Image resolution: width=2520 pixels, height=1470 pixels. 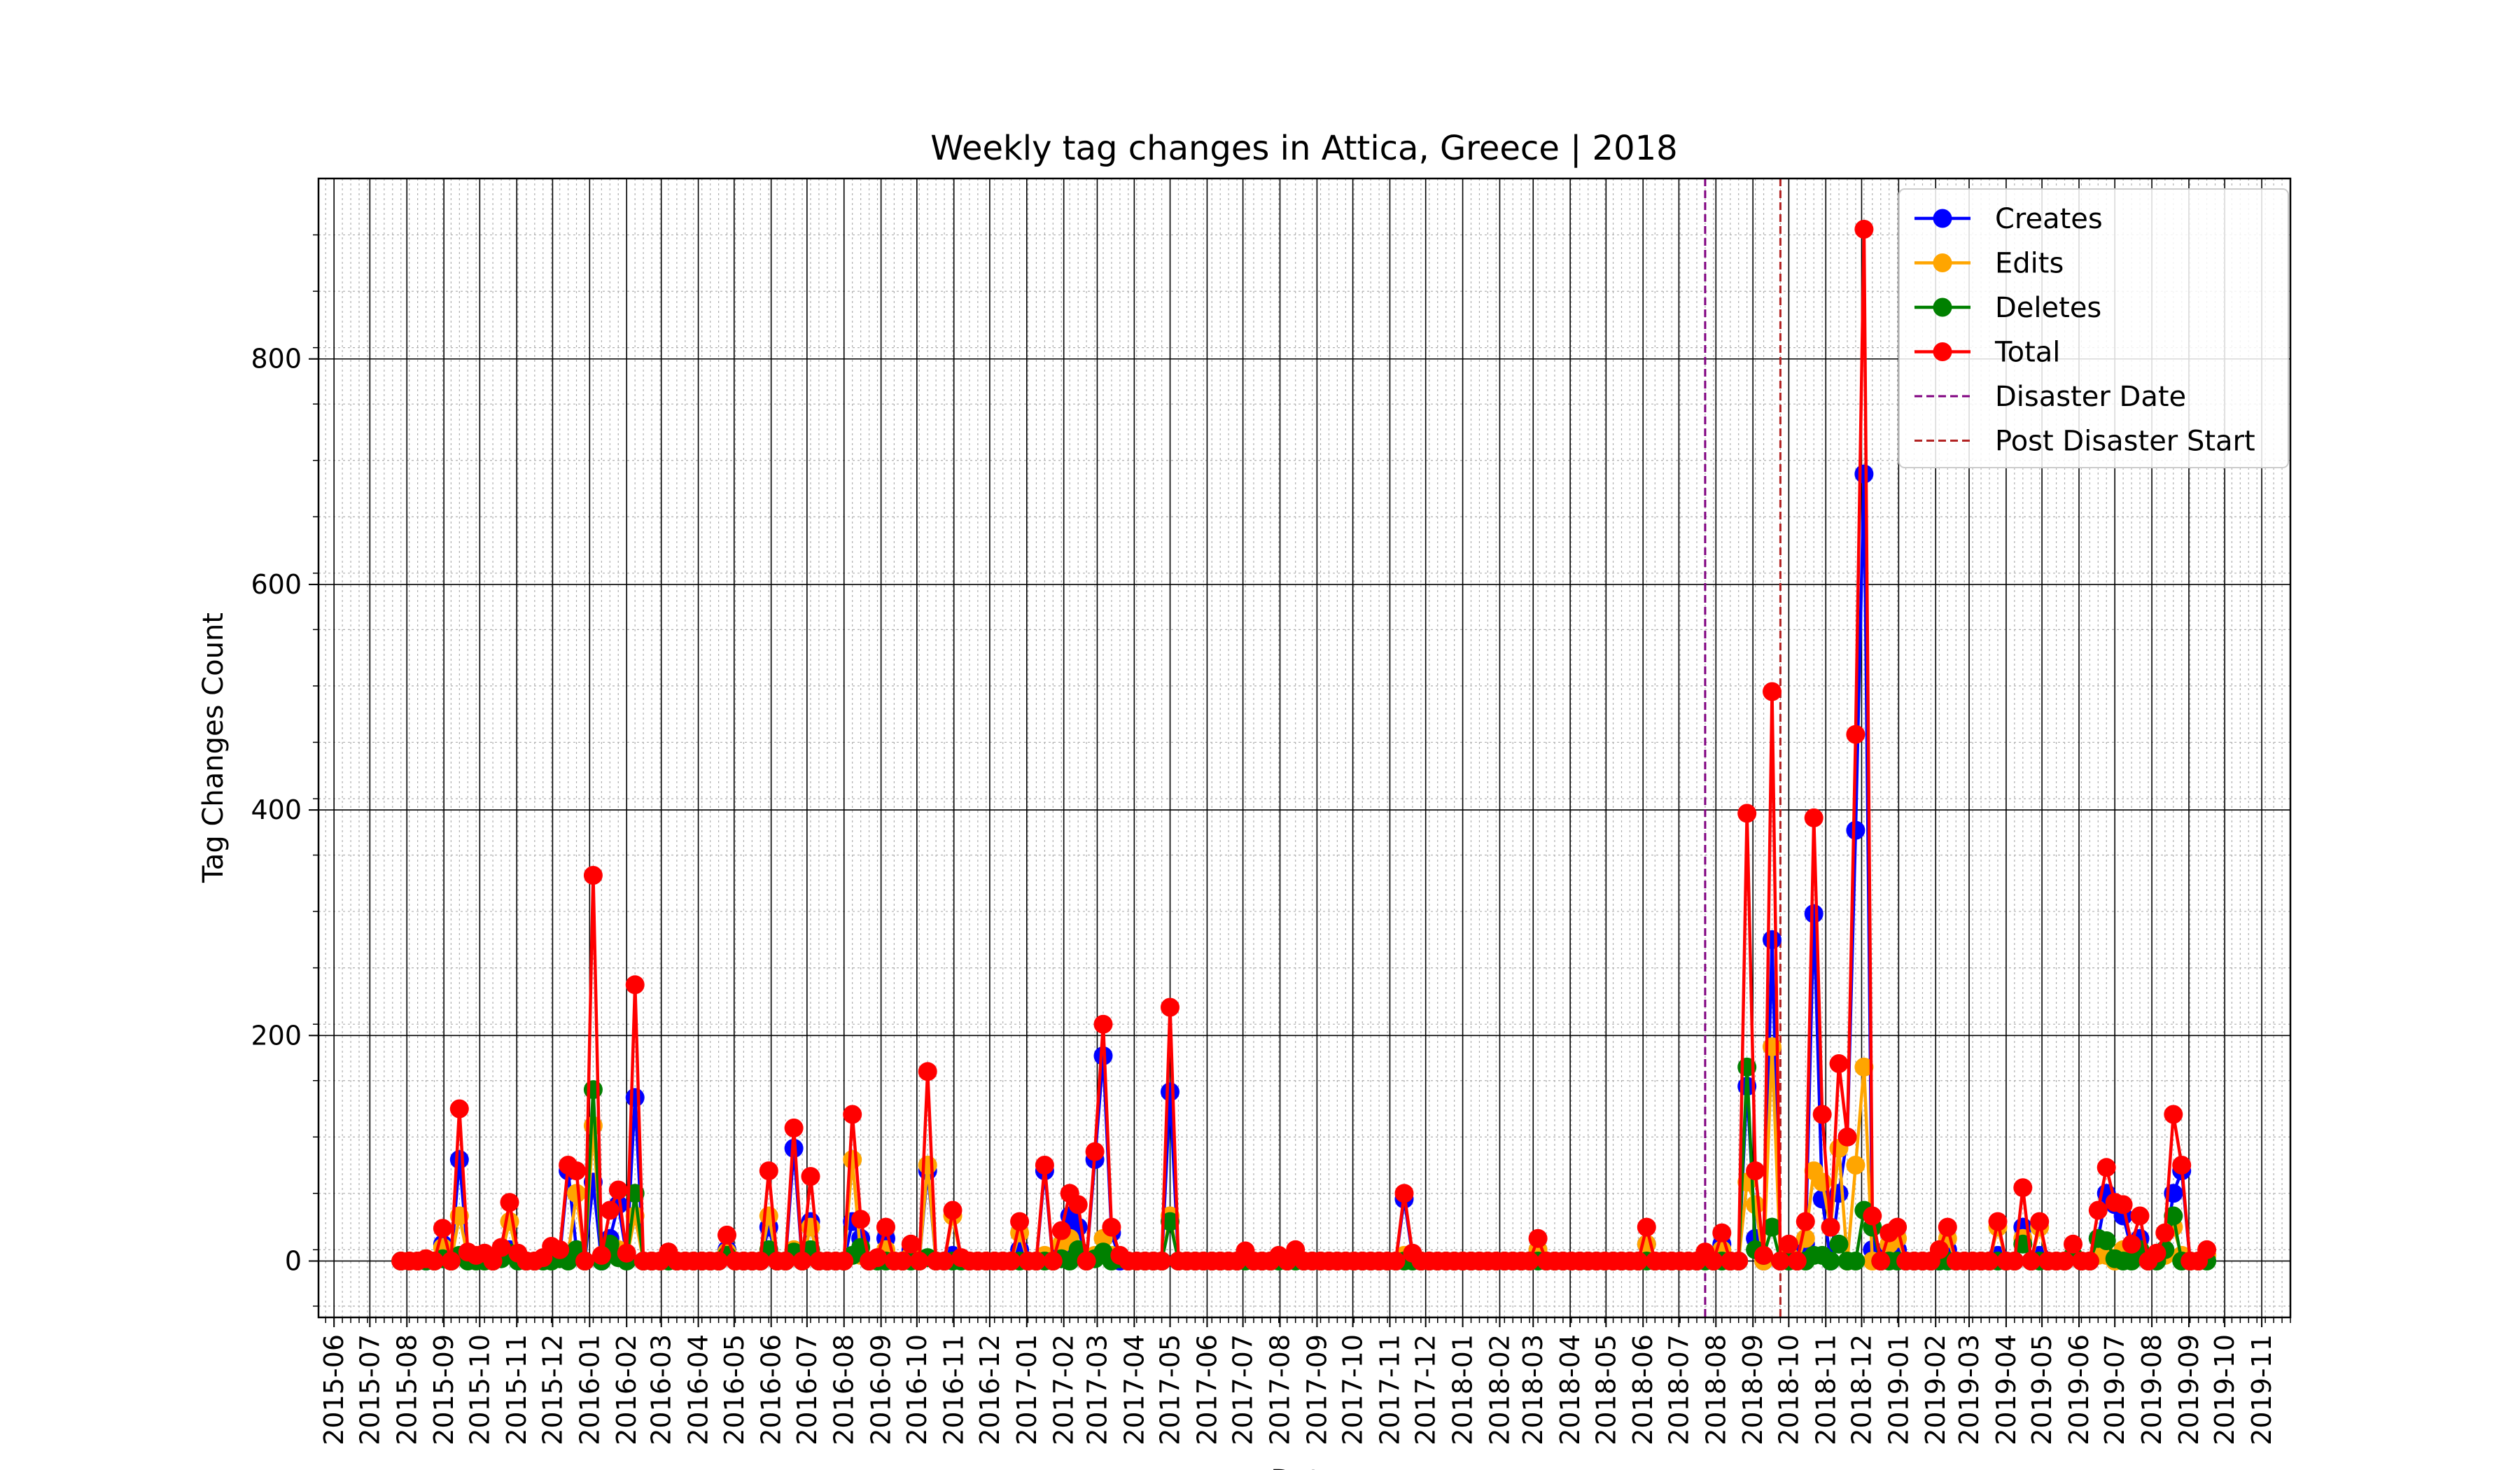 What do you see at coordinates (2027, 353) in the screenshot?
I see `legend-label-total: Total` at bounding box center [2027, 353].